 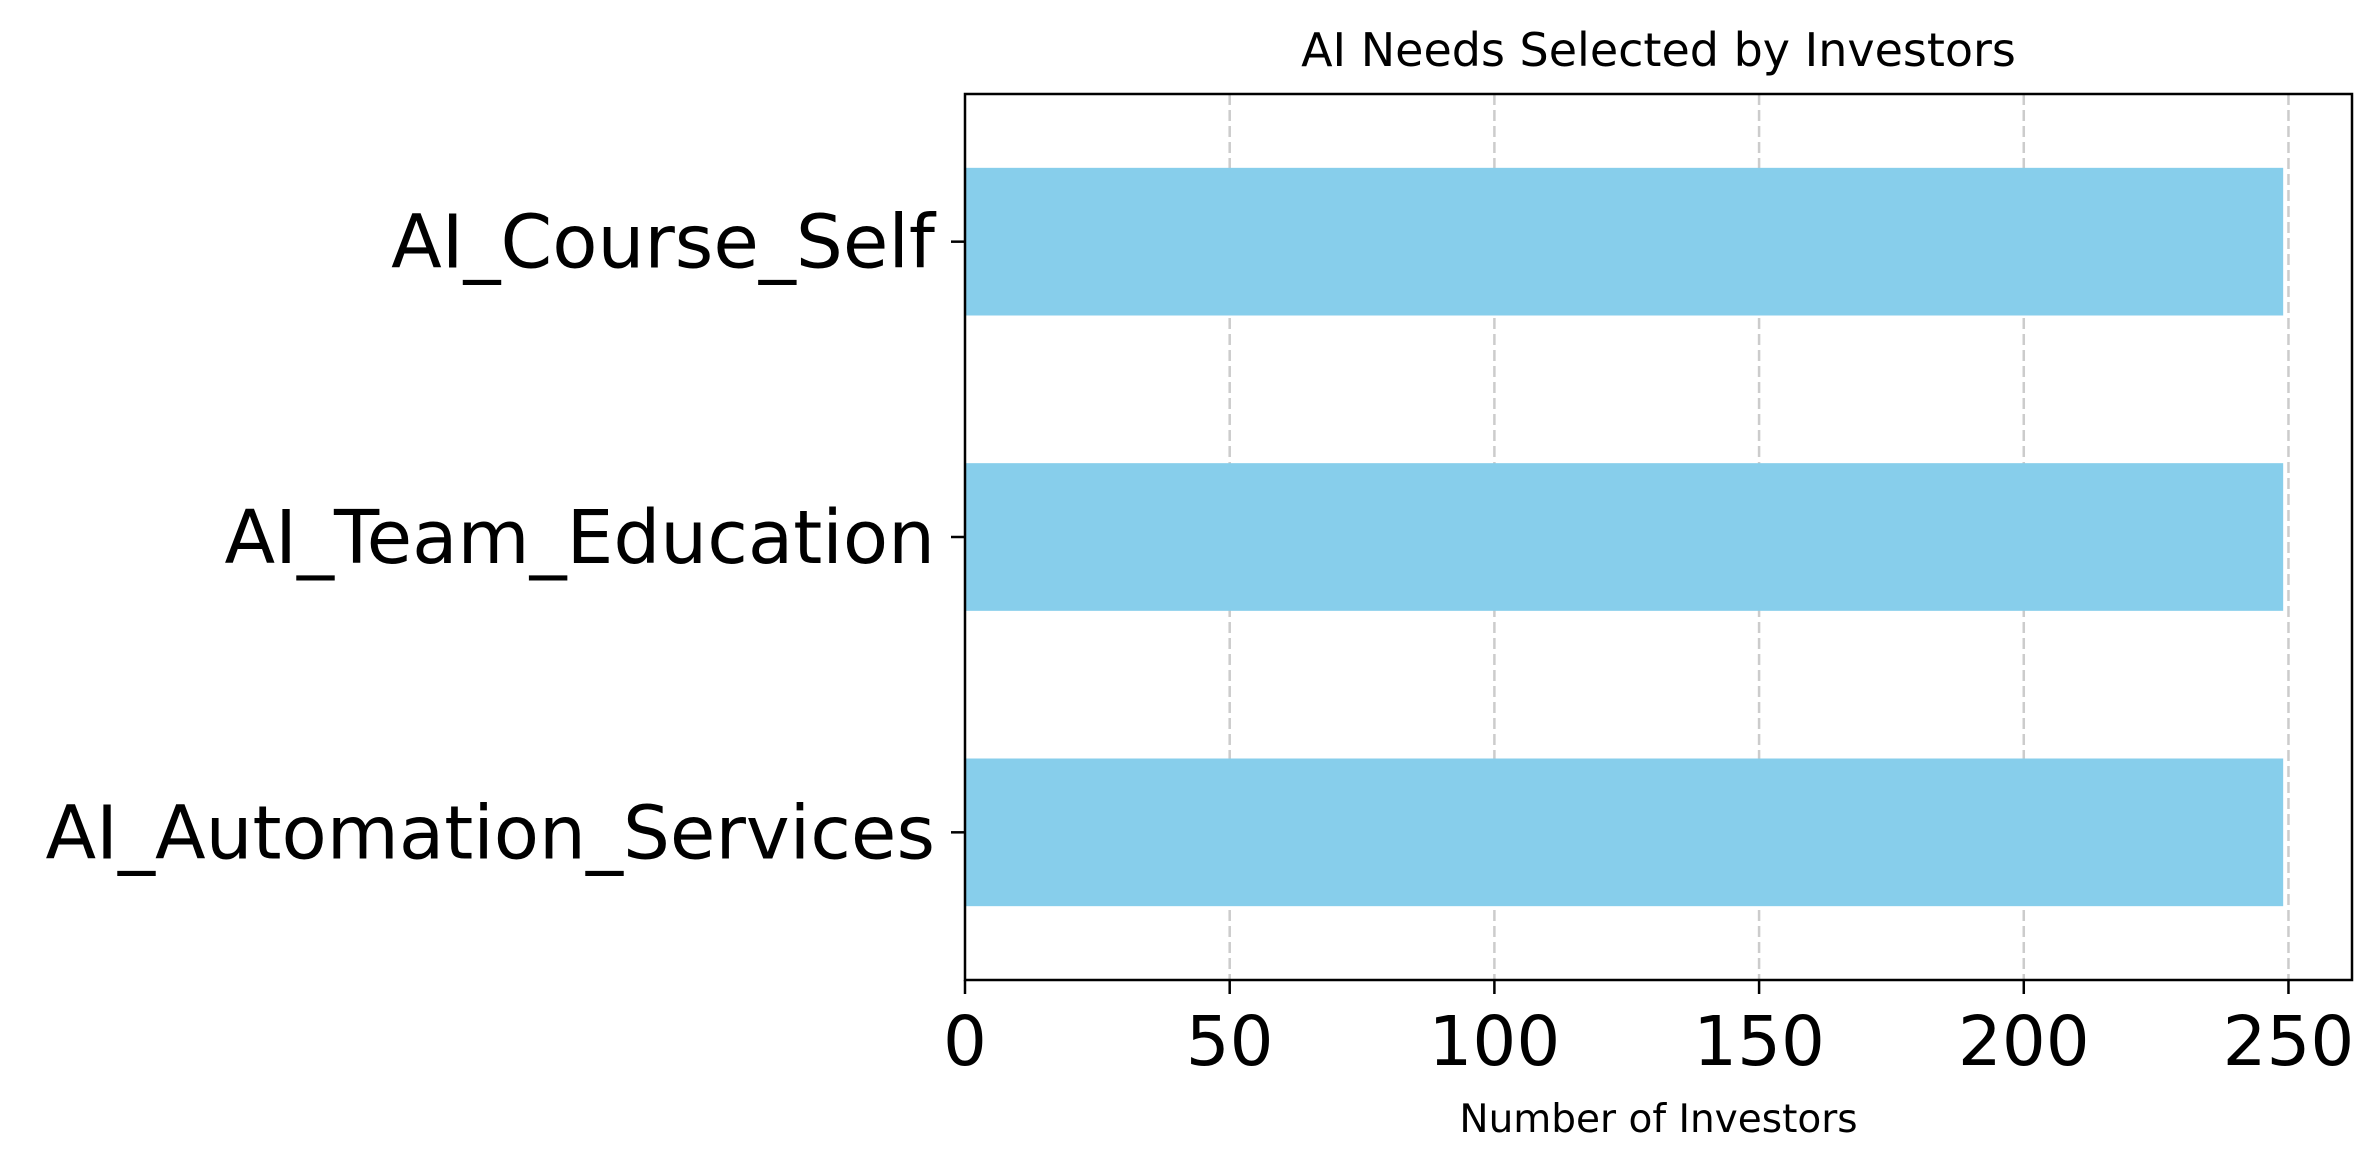 I want to click on x-tick-label: 100, so click(x=1495, y=1042).